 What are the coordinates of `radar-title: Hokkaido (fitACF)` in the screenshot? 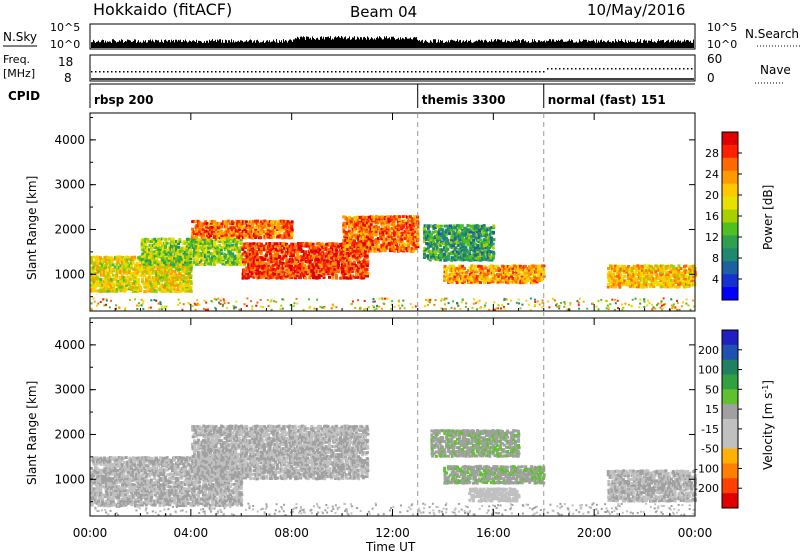 It's located at (162, 9).